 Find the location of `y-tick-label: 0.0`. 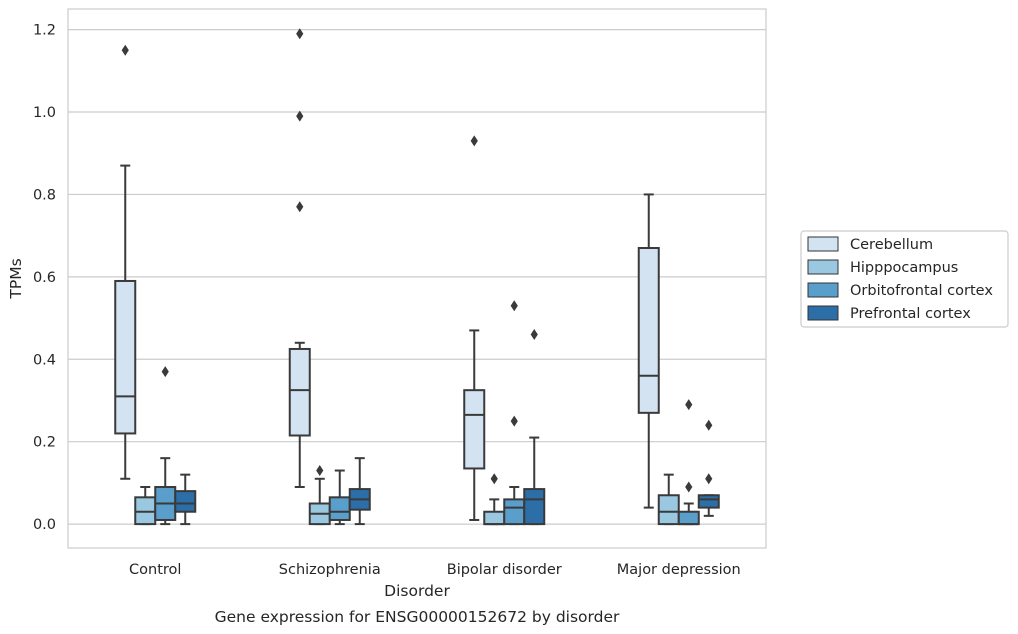

y-tick-label: 0.0 is located at coordinates (44, 525).